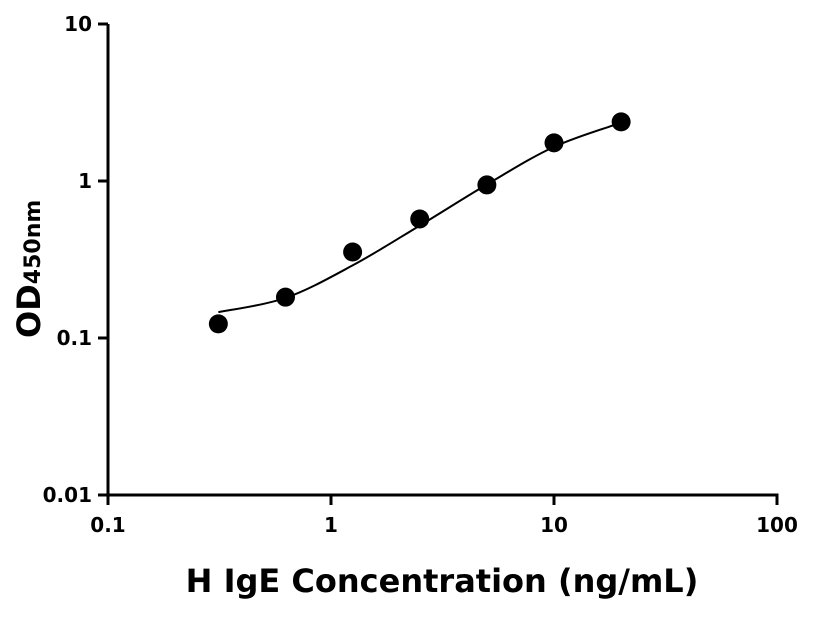 The height and width of the screenshot is (617, 816). Describe the element at coordinates (29, 311) in the screenshot. I see `y-axis-label-main: OD` at that location.